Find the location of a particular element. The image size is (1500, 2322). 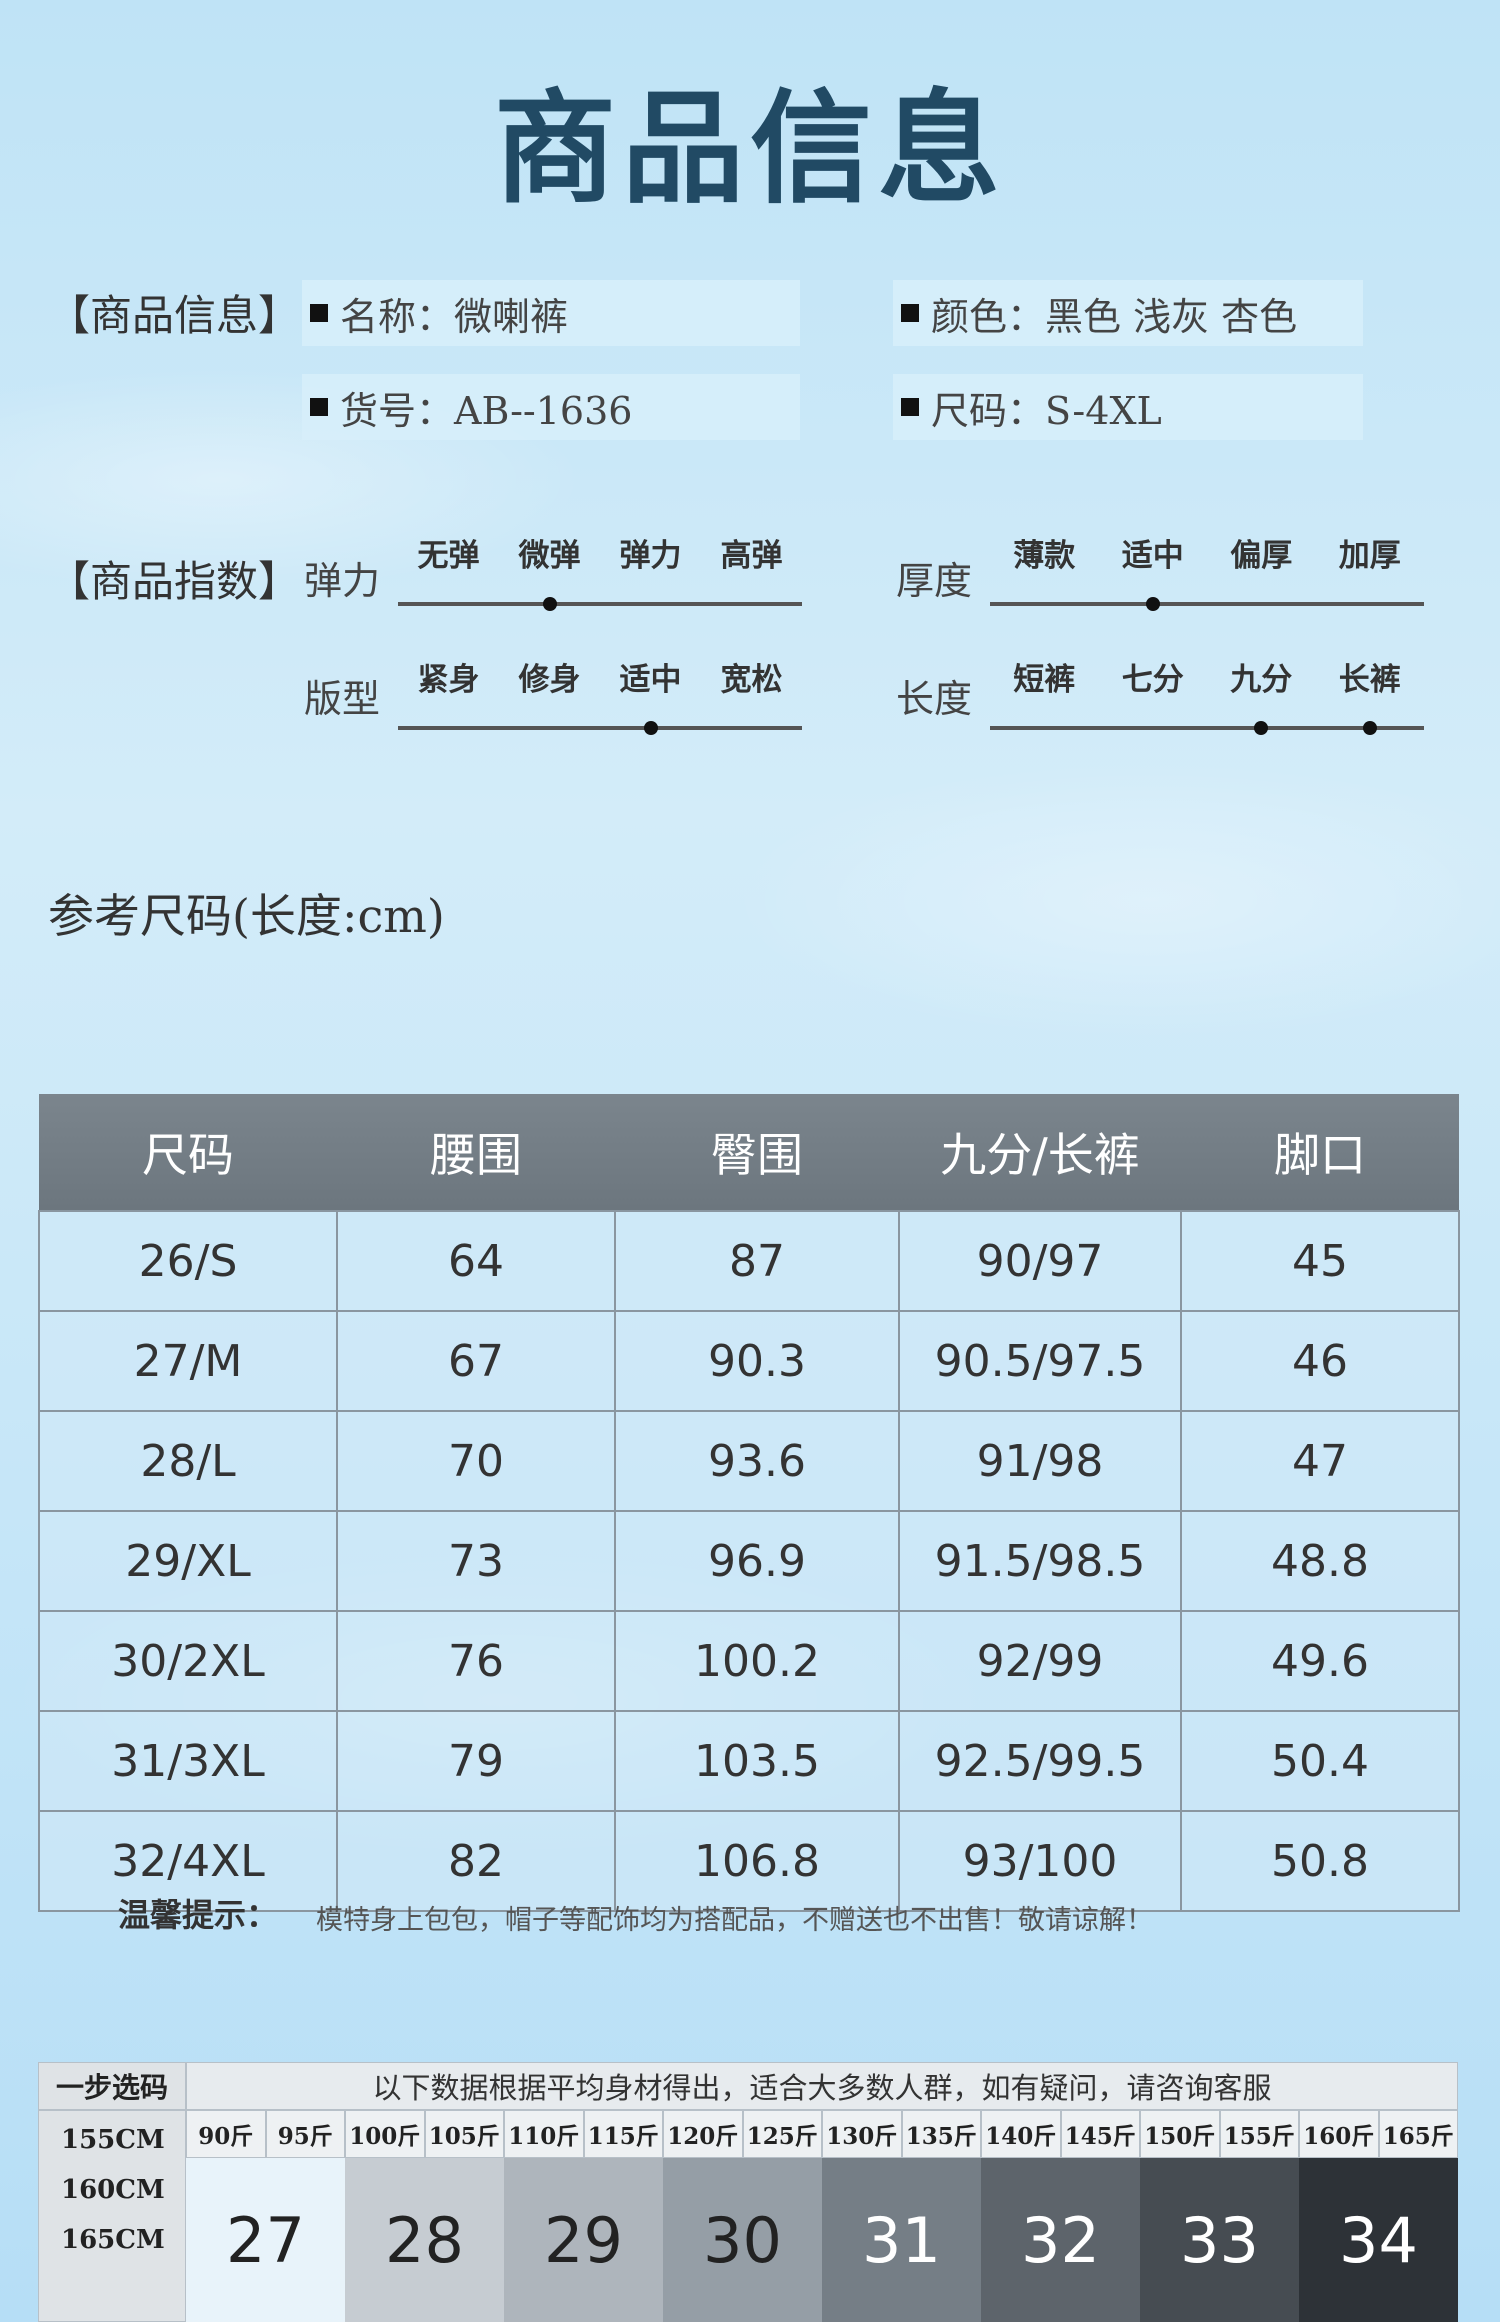

cell: 64 is located at coordinates (476, 1261).